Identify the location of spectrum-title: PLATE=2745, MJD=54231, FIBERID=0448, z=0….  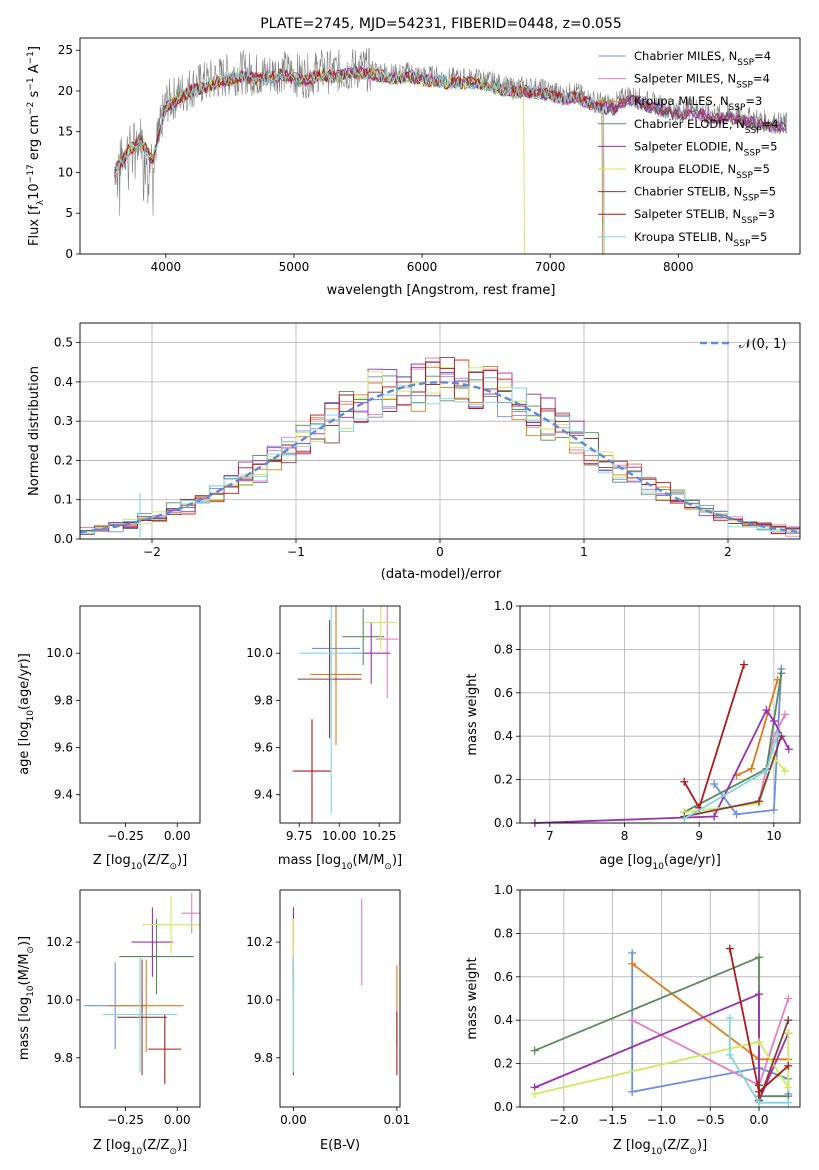
(441, 24).